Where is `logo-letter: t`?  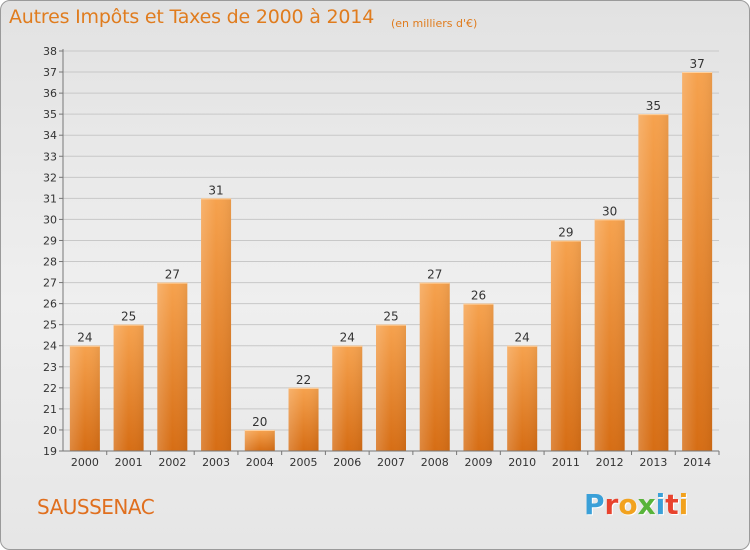 logo-letter: t is located at coordinates (672, 504).